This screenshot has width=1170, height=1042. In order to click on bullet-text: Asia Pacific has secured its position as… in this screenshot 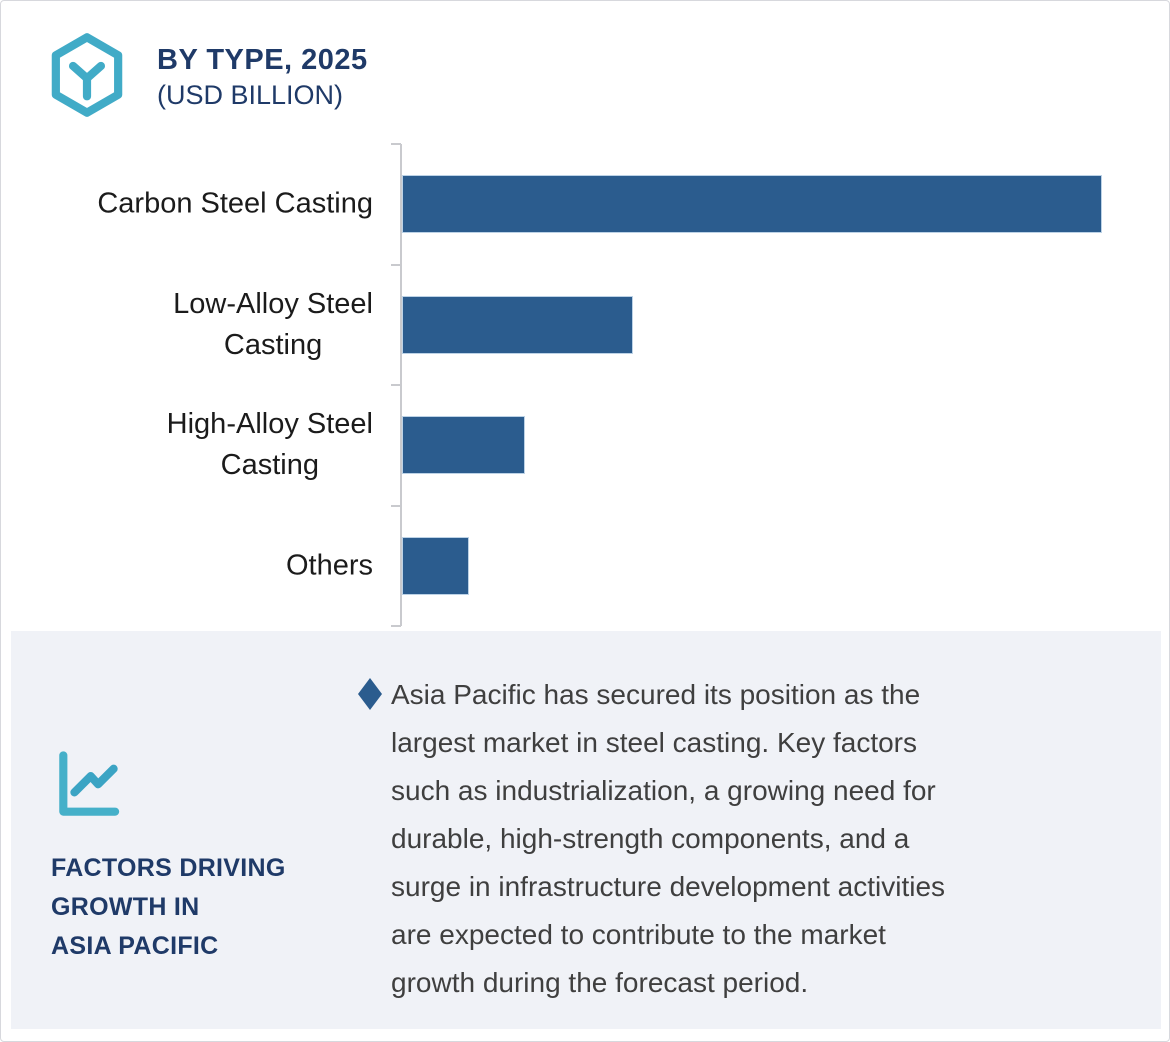, I will do `click(668, 838)`.